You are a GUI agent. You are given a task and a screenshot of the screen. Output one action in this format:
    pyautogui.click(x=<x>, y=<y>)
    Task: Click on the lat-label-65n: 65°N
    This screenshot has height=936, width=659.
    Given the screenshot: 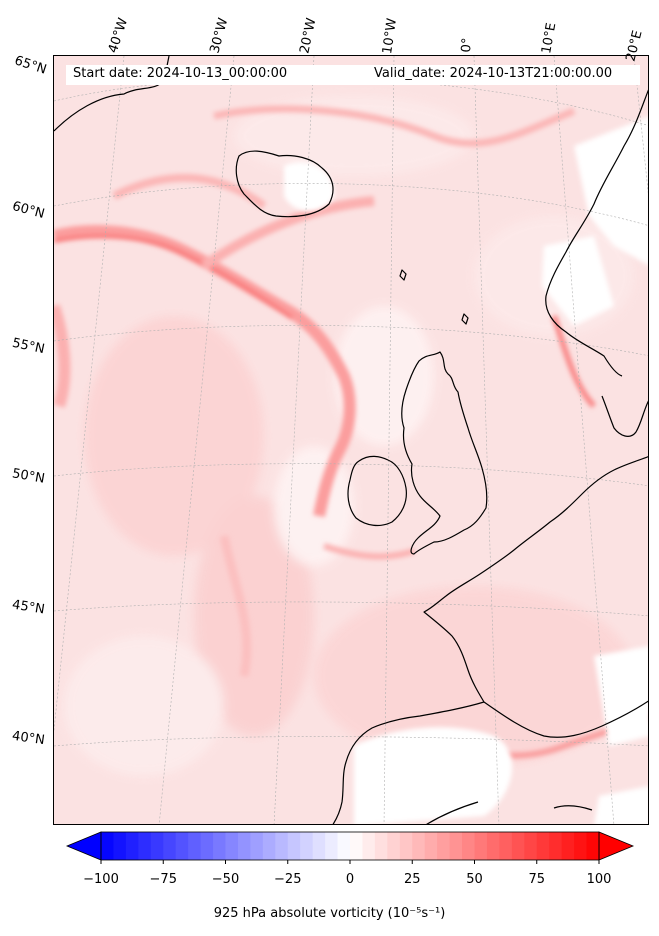 What is the action you would take?
    pyautogui.click(x=30, y=65)
    